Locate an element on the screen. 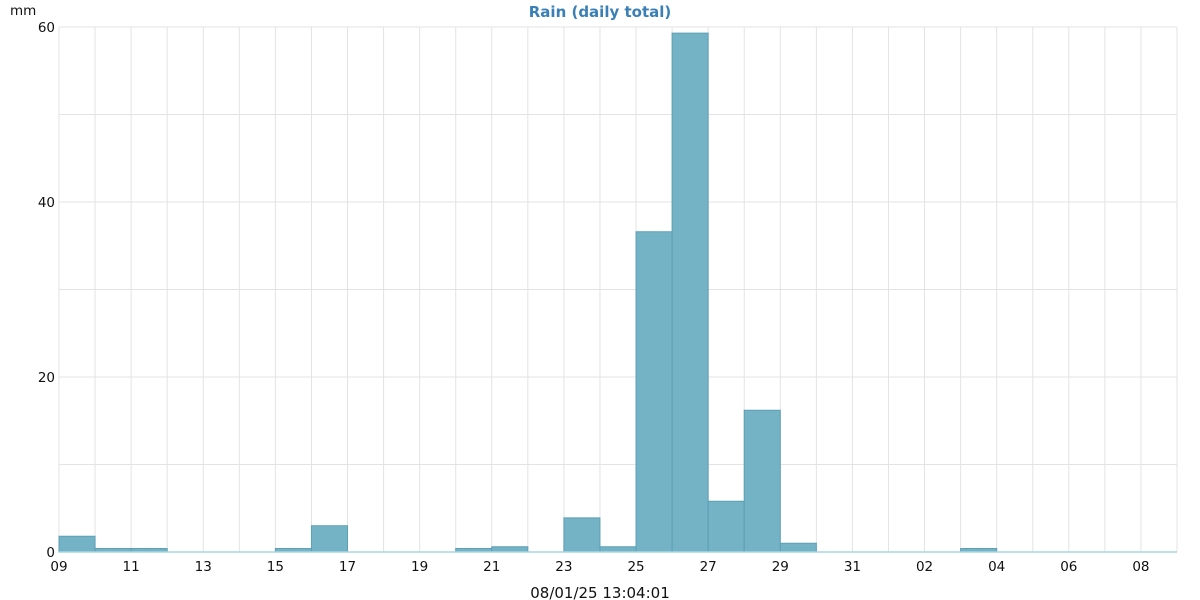  x-tick-label: 19 is located at coordinates (419, 567).